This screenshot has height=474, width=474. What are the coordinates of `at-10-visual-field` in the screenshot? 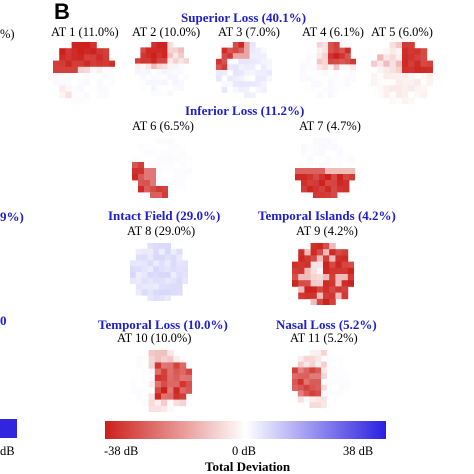 It's located at (161, 381).